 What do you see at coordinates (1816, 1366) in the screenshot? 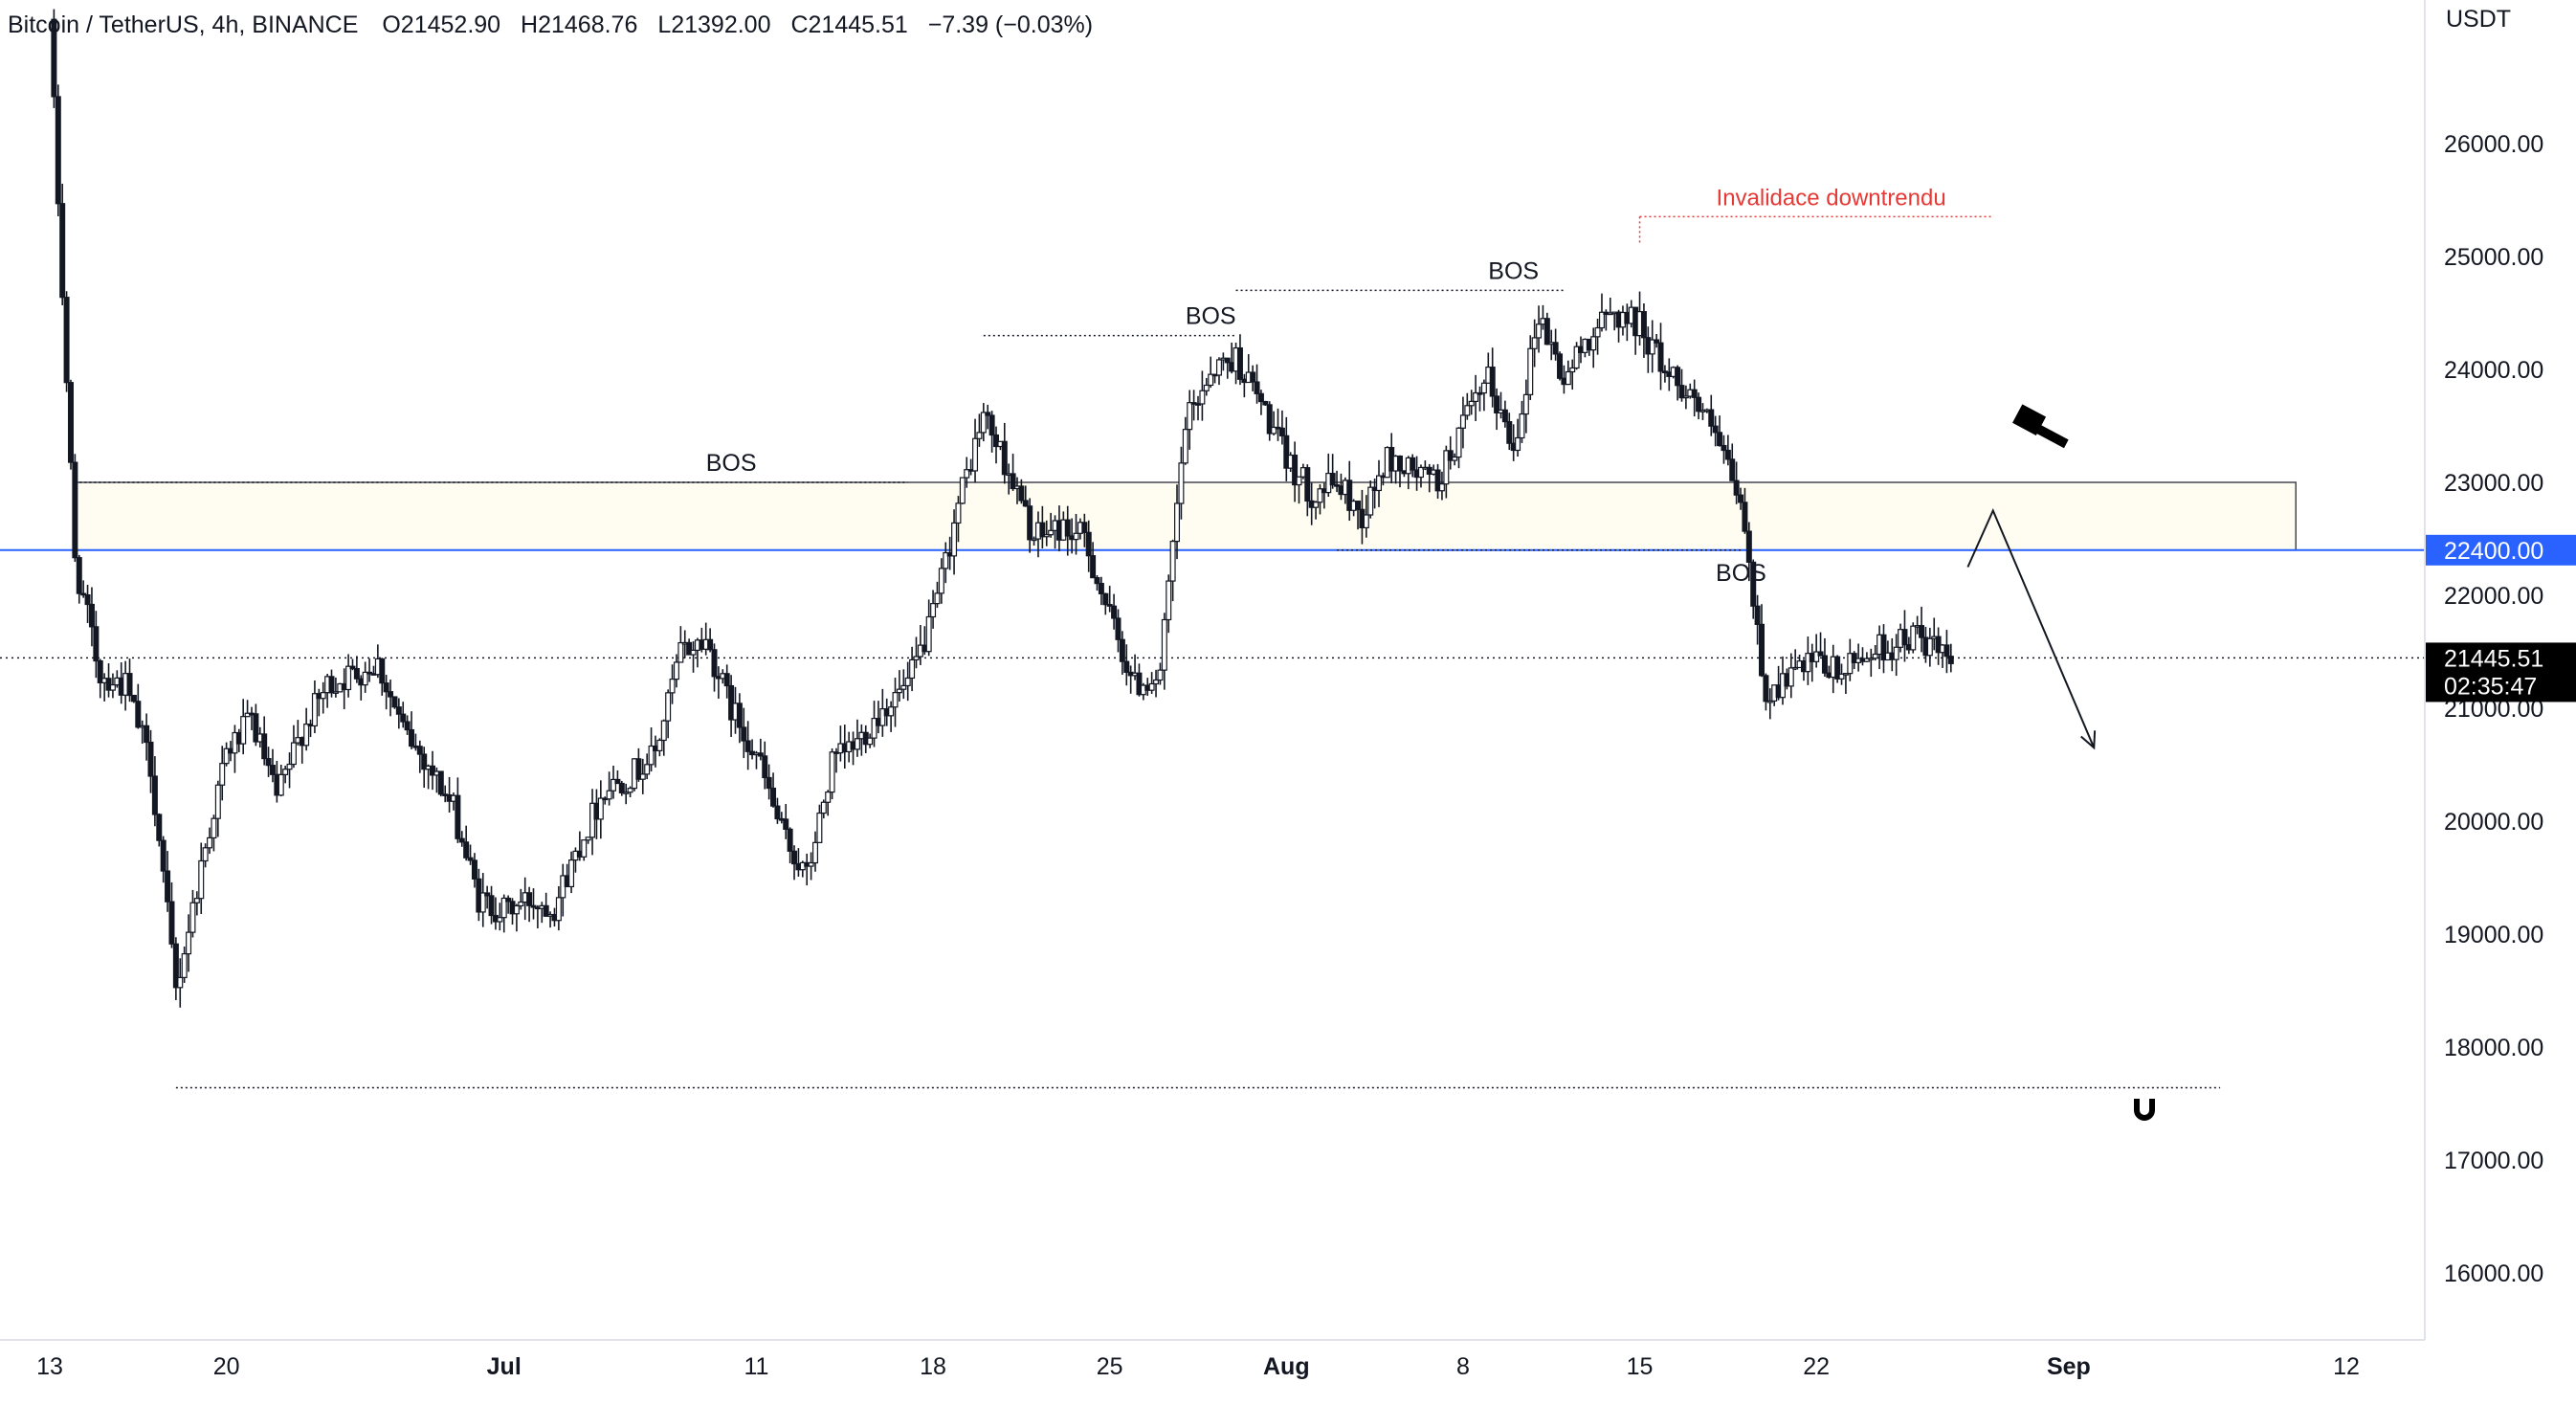
I see `time-tick-label: 22` at bounding box center [1816, 1366].